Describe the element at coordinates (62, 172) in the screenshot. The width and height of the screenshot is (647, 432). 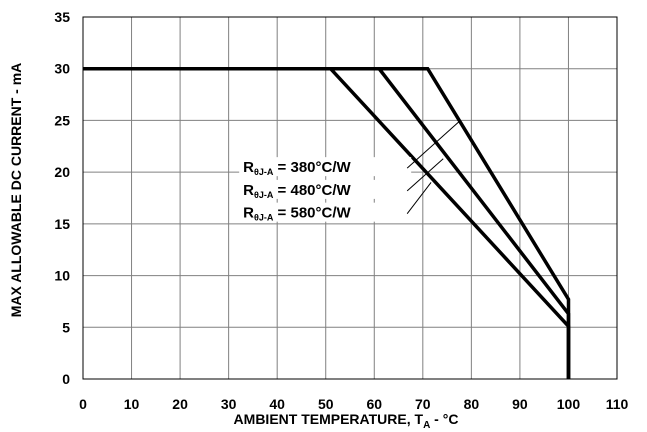
I see `y-tick-label: 20` at that location.